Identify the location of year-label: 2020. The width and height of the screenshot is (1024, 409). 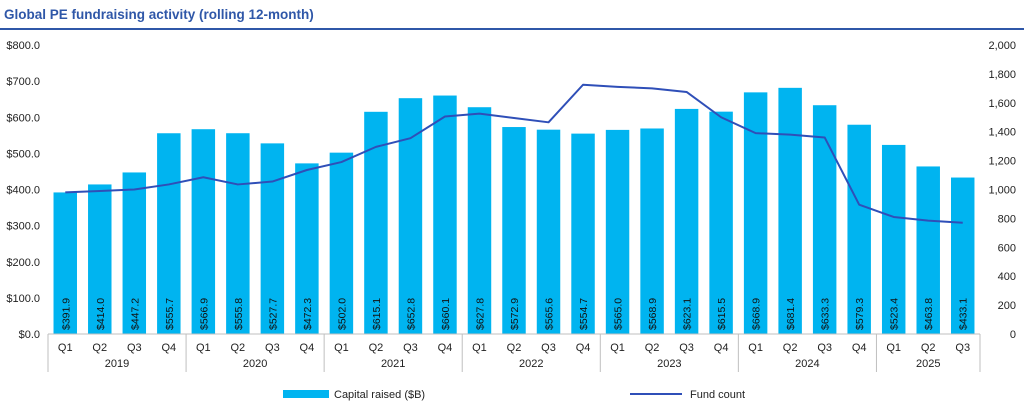
(255, 364).